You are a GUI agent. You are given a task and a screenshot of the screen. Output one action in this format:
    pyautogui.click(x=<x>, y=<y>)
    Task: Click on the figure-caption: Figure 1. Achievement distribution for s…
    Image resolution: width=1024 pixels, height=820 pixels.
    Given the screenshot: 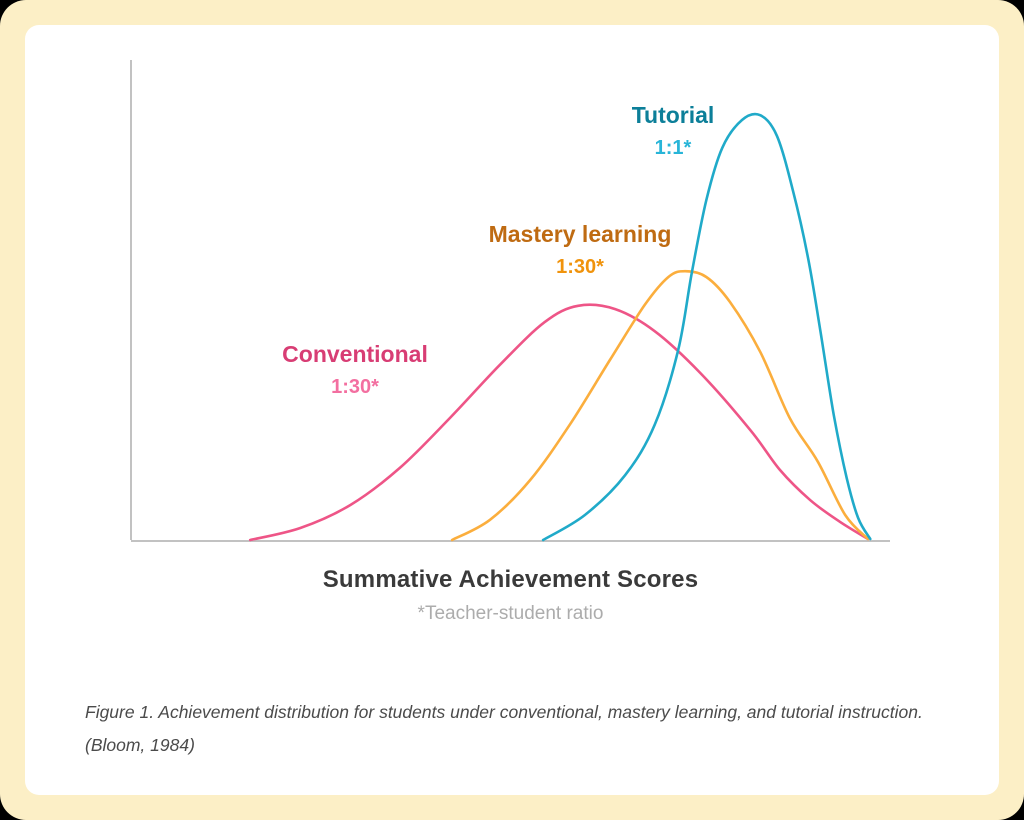 What is the action you would take?
    pyautogui.click(x=525, y=729)
    